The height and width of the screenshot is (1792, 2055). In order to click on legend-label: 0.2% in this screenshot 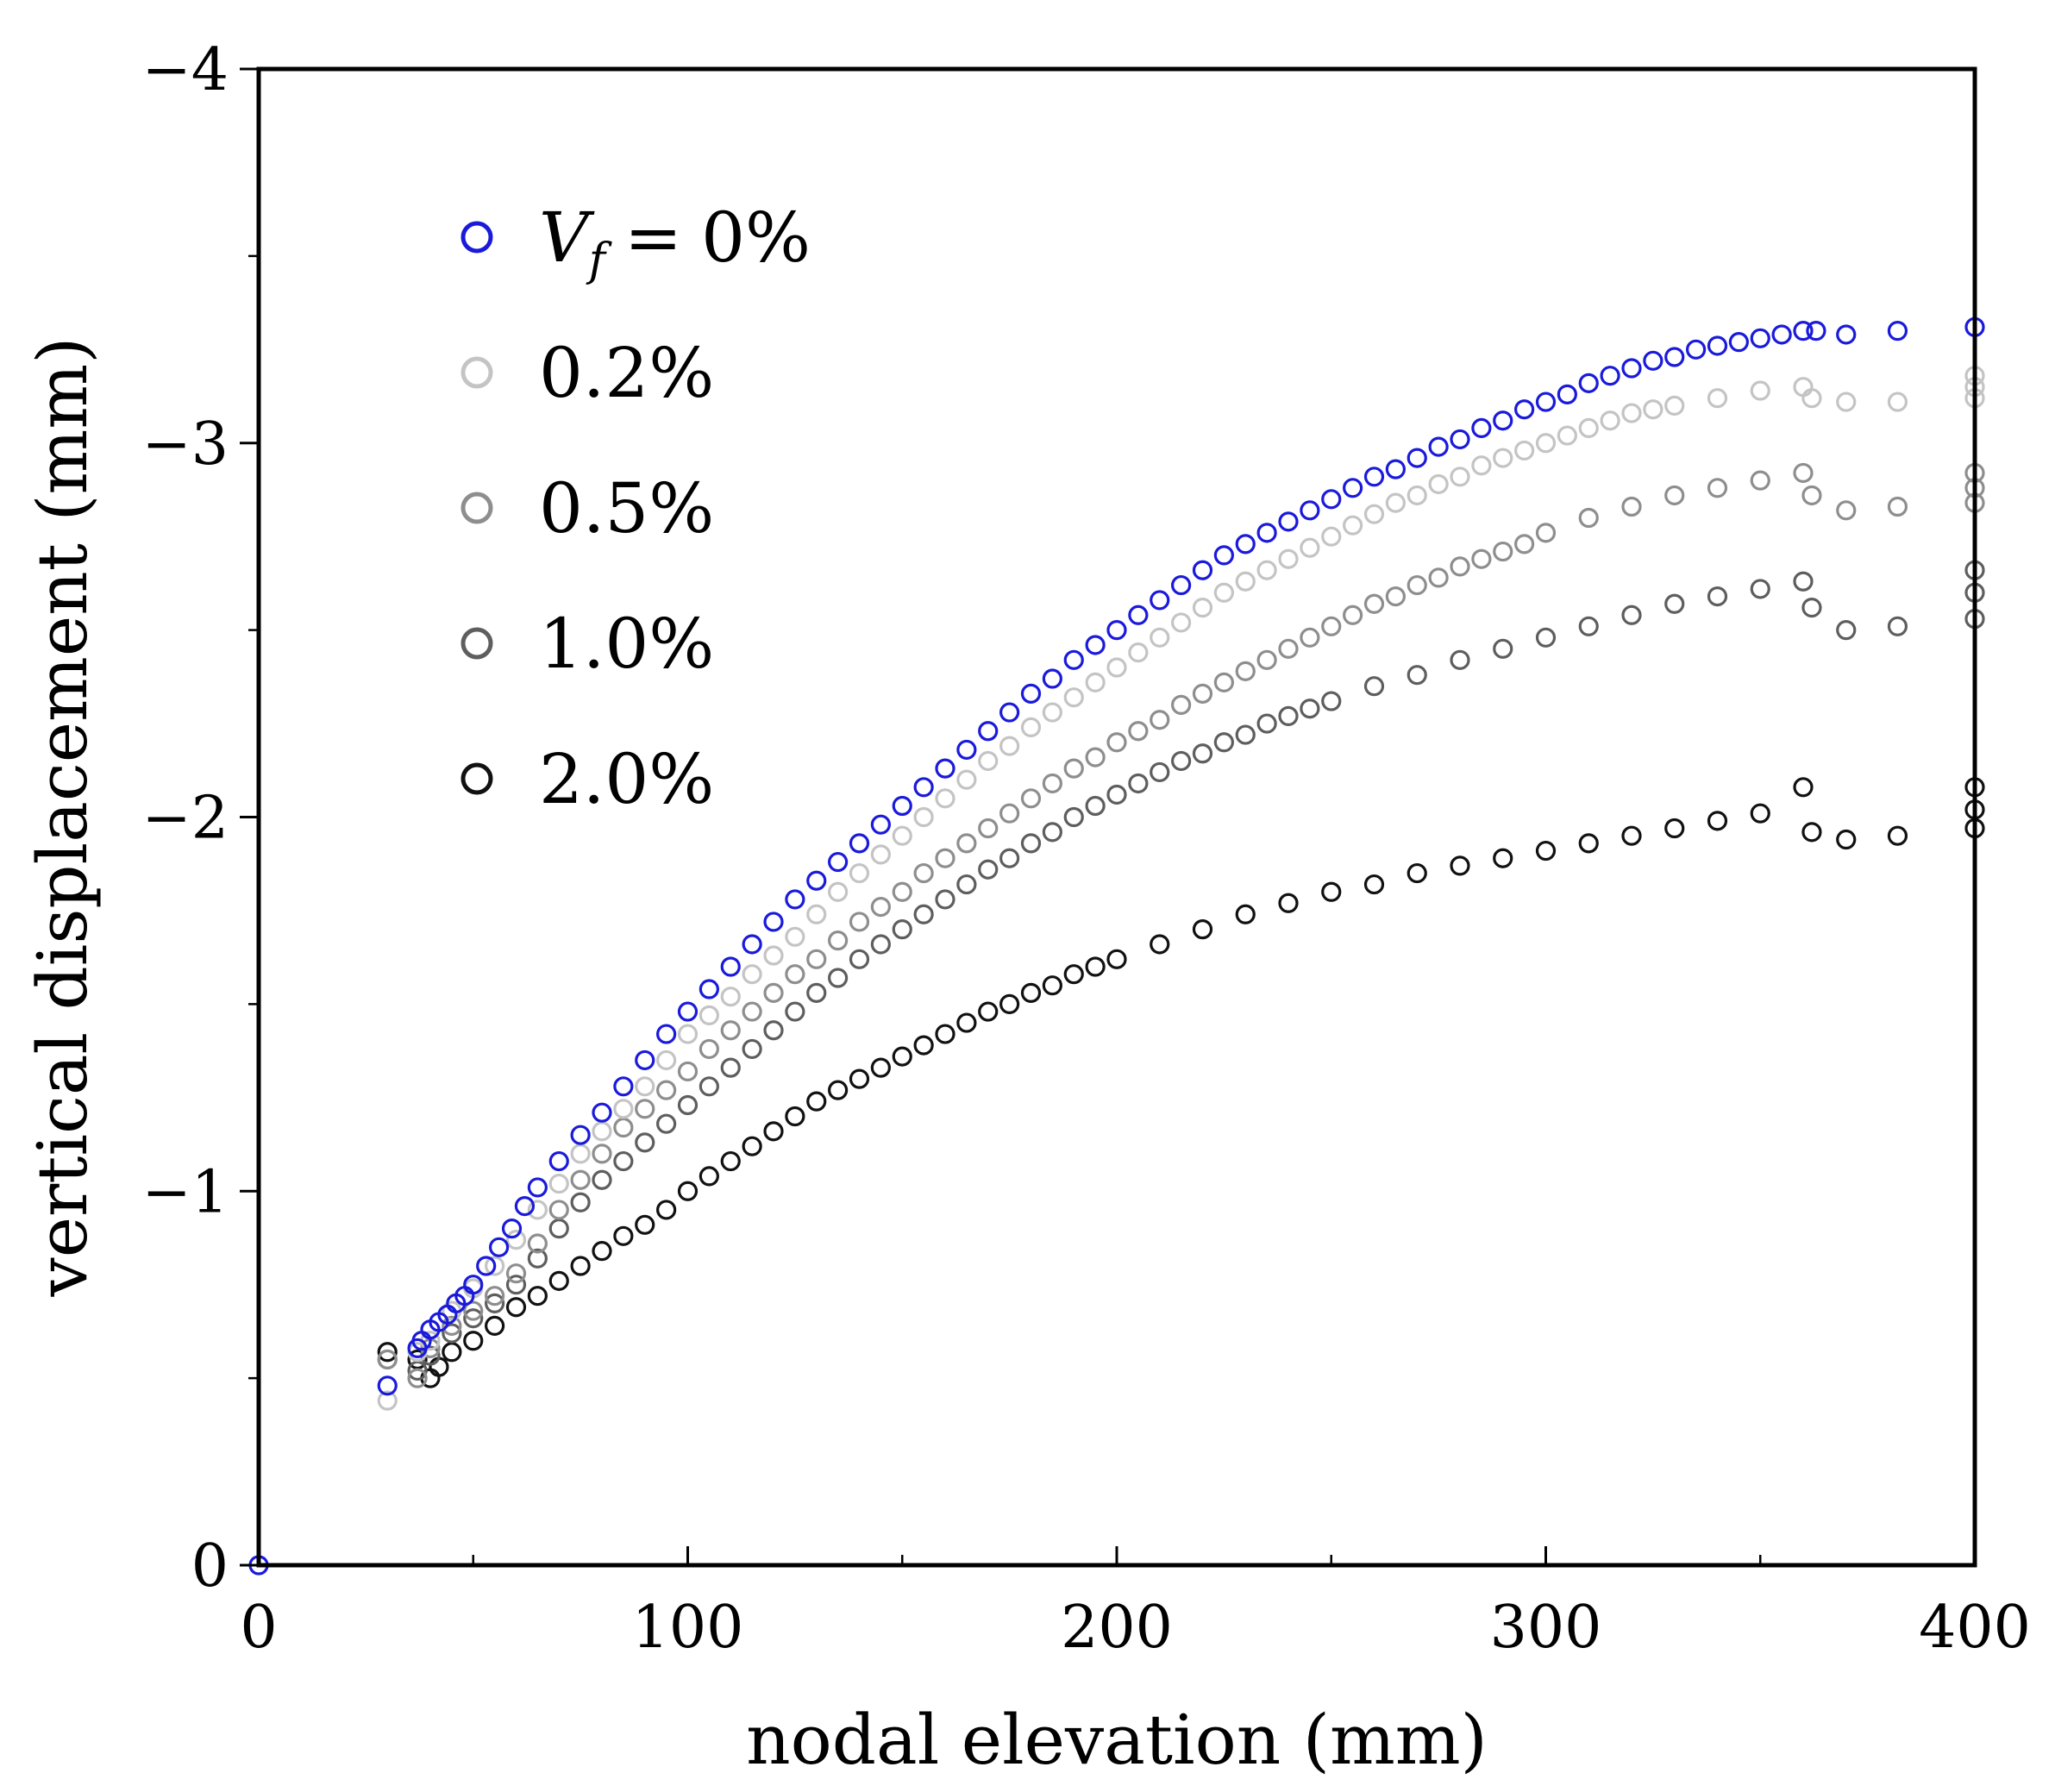, I will do `click(626, 373)`.